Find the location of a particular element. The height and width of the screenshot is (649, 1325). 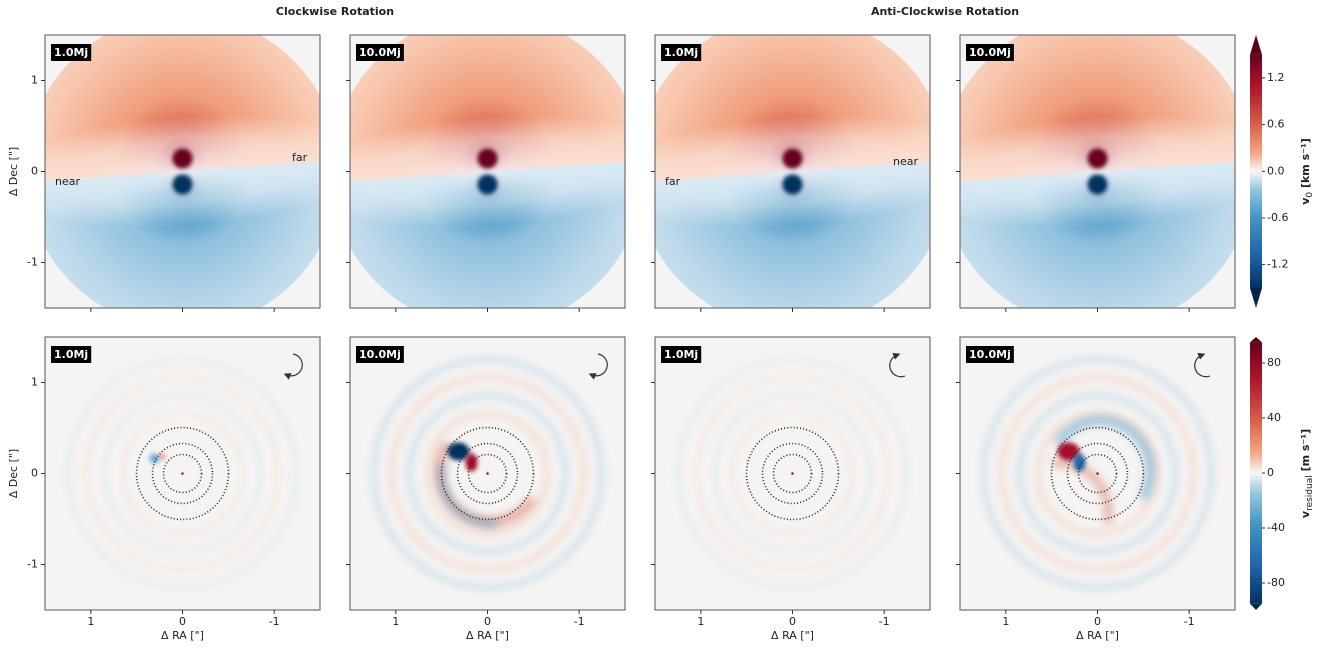

colorbar-label: v0 [km s⁻¹] is located at coordinates (1307, 171).